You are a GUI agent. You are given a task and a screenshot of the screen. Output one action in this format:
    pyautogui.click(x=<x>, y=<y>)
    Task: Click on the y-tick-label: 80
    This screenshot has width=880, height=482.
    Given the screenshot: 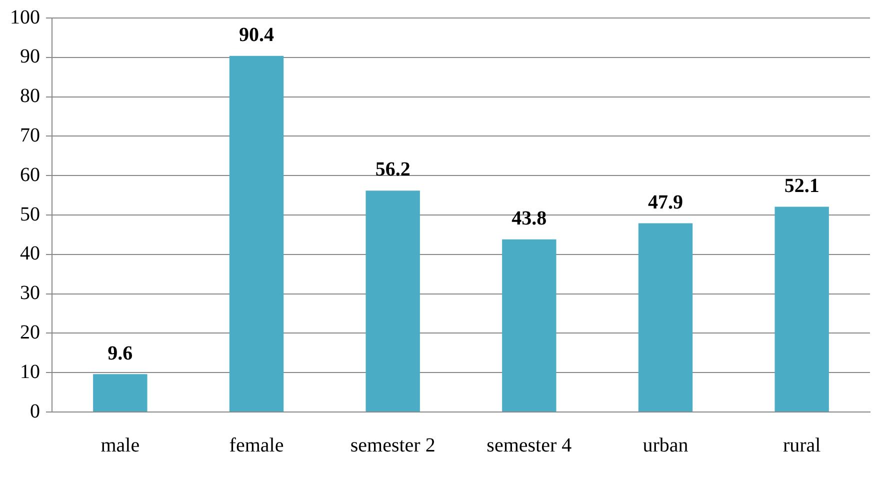 What is the action you would take?
    pyautogui.click(x=30, y=96)
    